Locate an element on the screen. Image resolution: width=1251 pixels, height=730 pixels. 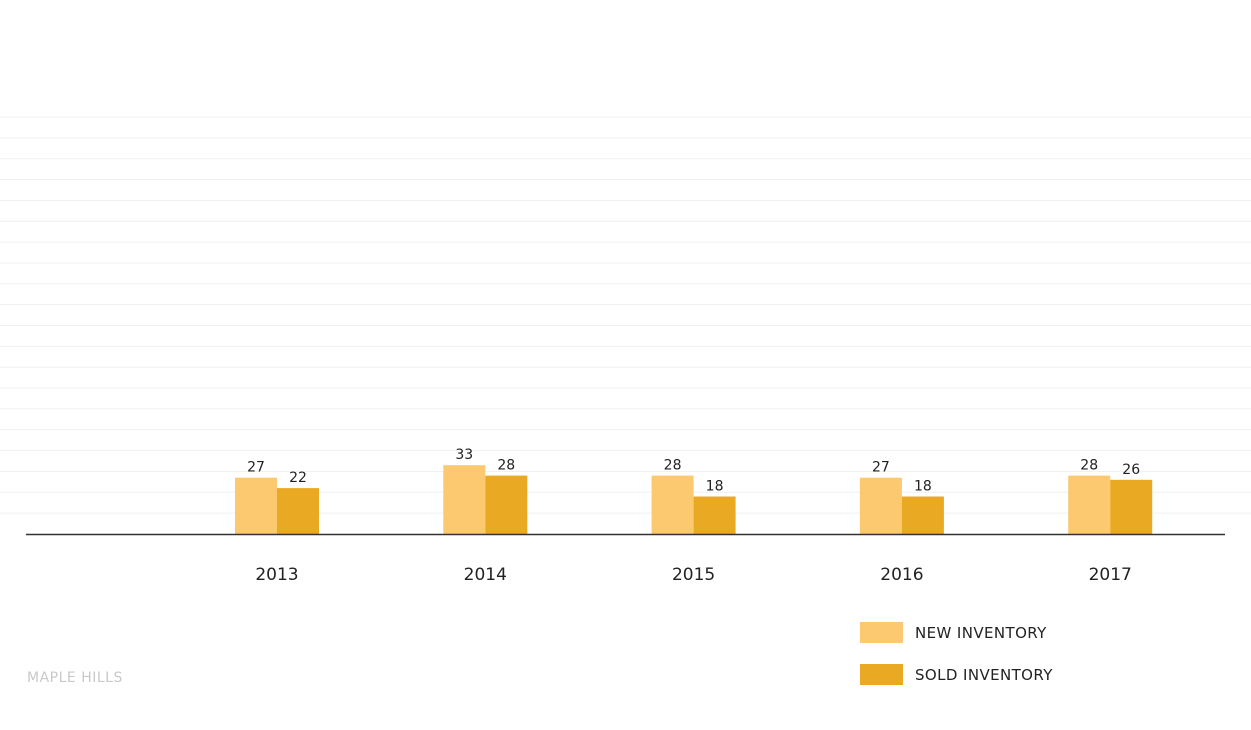
bar-new-2016 is located at coordinates (880, 505).